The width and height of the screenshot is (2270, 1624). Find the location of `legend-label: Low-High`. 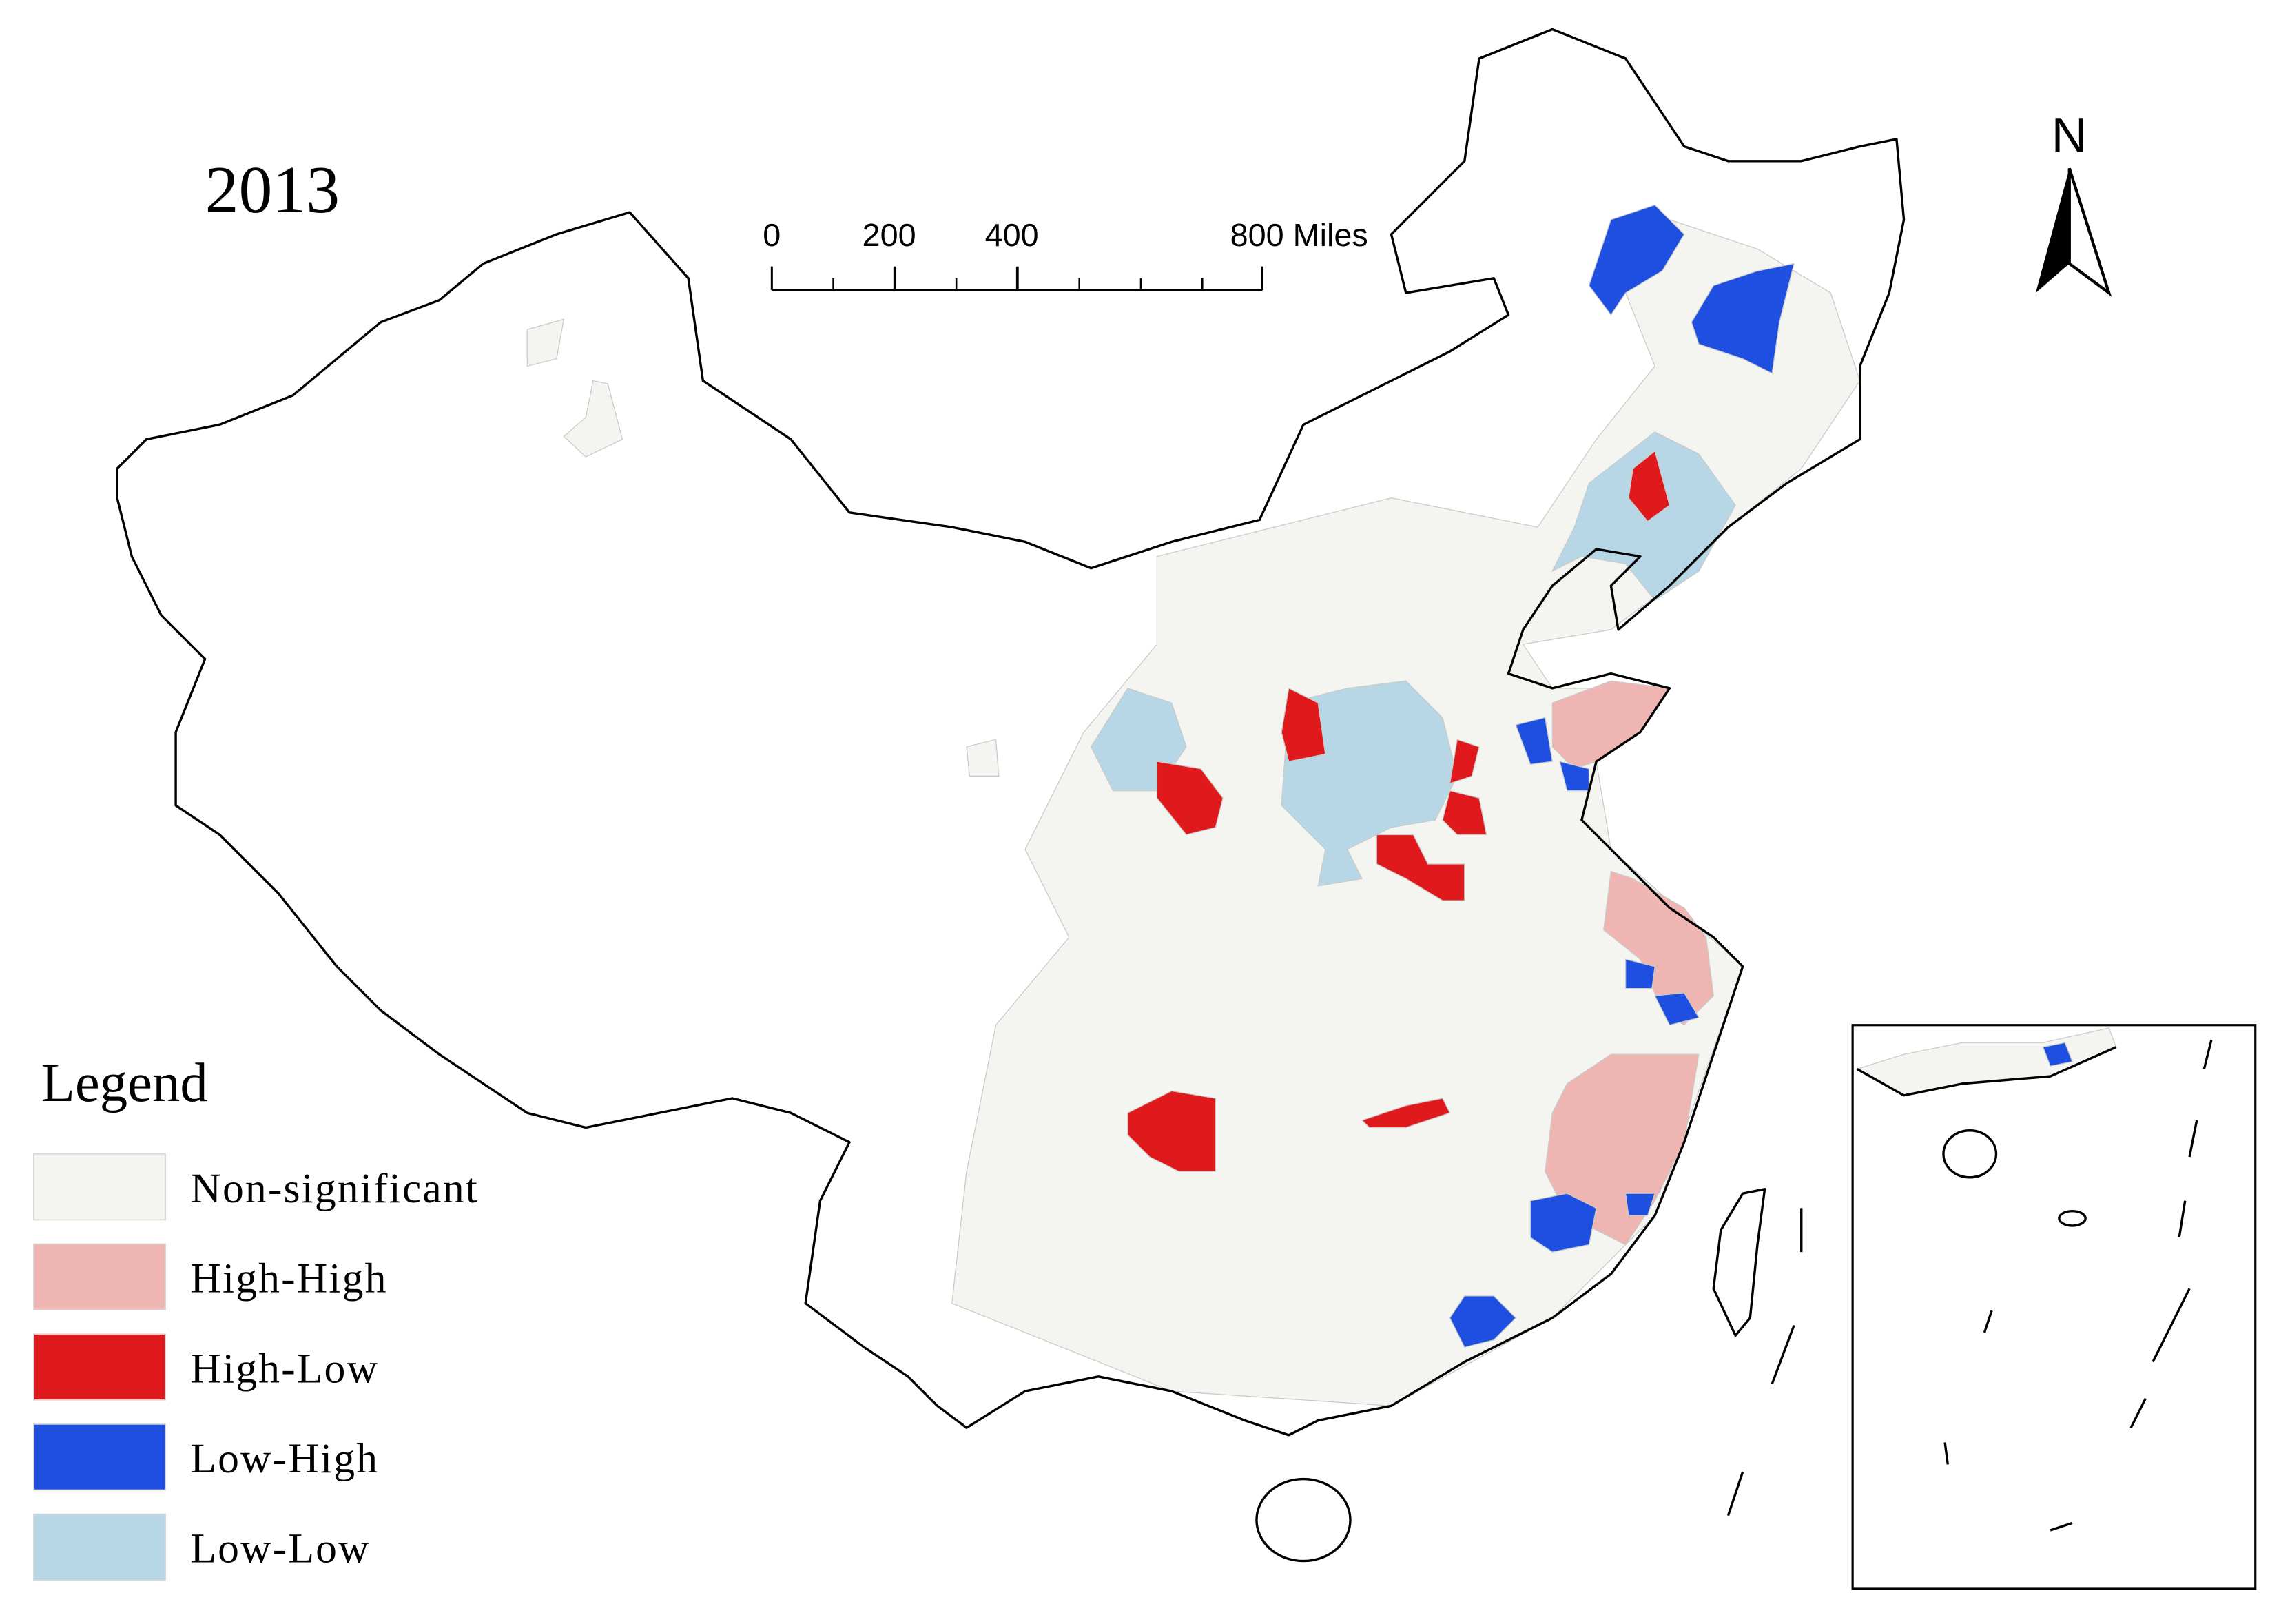

legend-label: Low-High is located at coordinates (284, 1459).